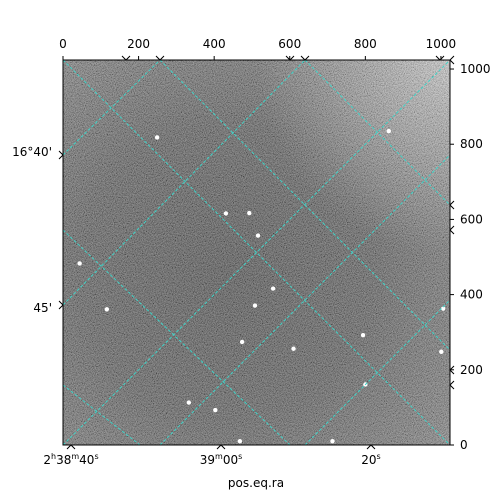 The width and height of the screenshot is (500, 500). What do you see at coordinates (471, 219) in the screenshot?
I see `right-tick-label: 600` at bounding box center [471, 219].